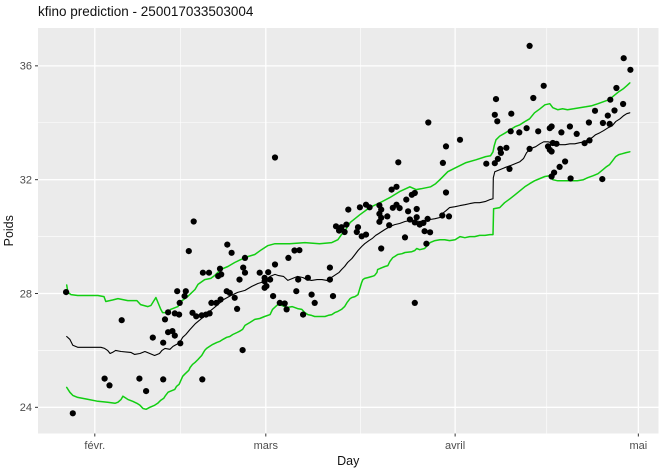 This screenshot has width=664, height=472. I want to click on y-tick-label: 24, so click(26, 408).